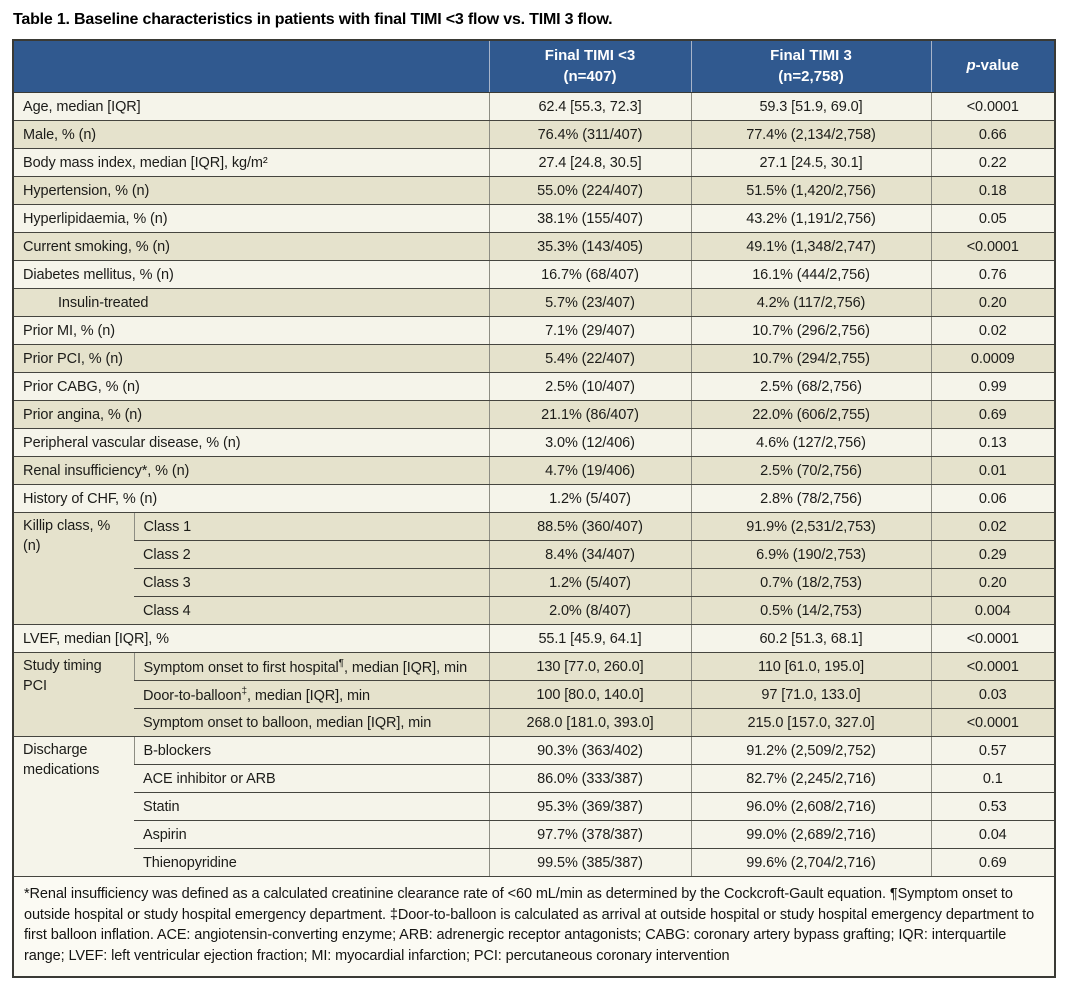 The width and height of the screenshot is (1066, 994). What do you see at coordinates (311, 694) in the screenshot?
I see `row-label: Door-to-balloon‡, median [IQR], min` at bounding box center [311, 694].